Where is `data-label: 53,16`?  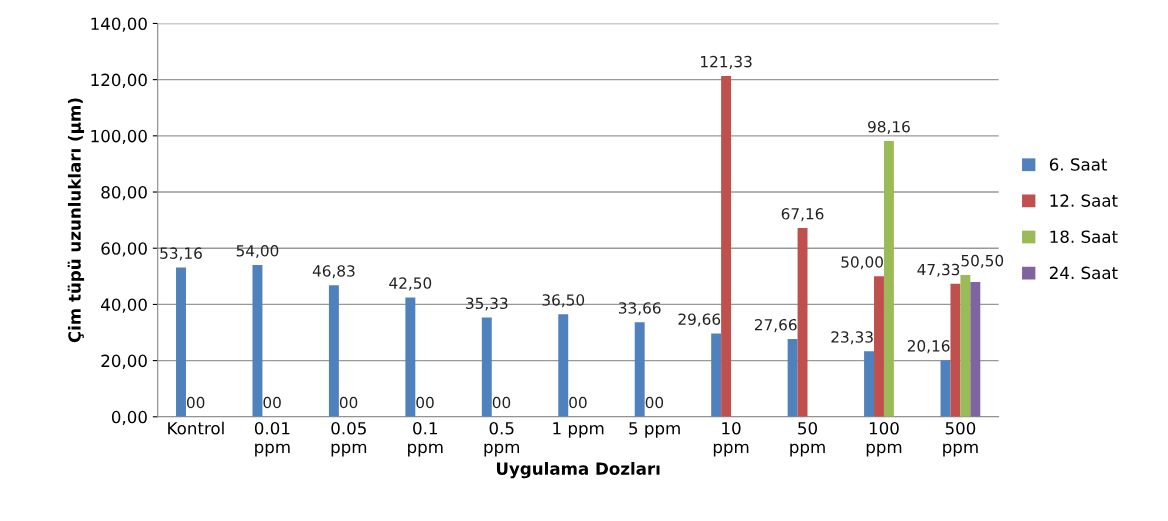
data-label: 53,16 is located at coordinates (181, 254).